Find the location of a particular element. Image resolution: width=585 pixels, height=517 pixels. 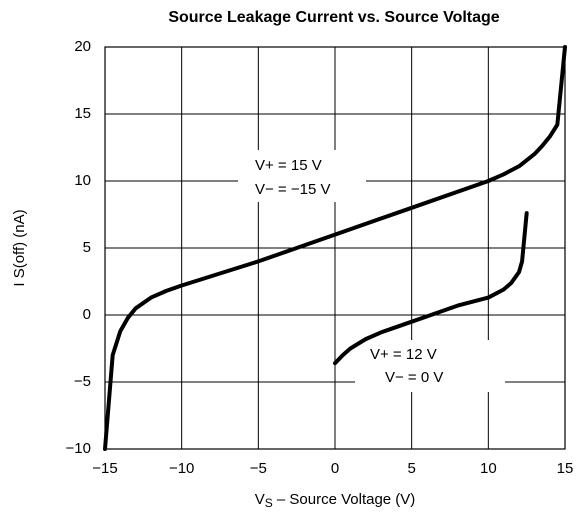

annotation: V+ = 12 V is located at coordinates (403, 354).